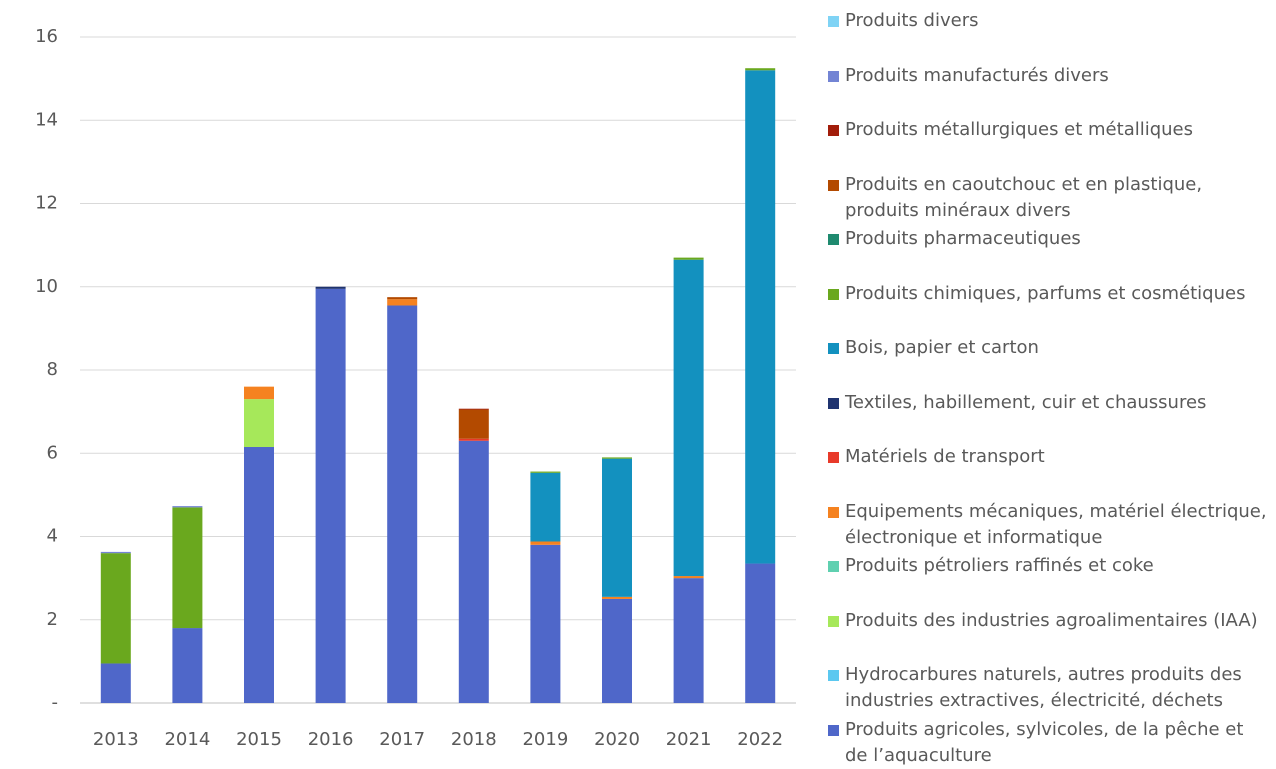  I want to click on x-tick-label: 2015, so click(259, 739).